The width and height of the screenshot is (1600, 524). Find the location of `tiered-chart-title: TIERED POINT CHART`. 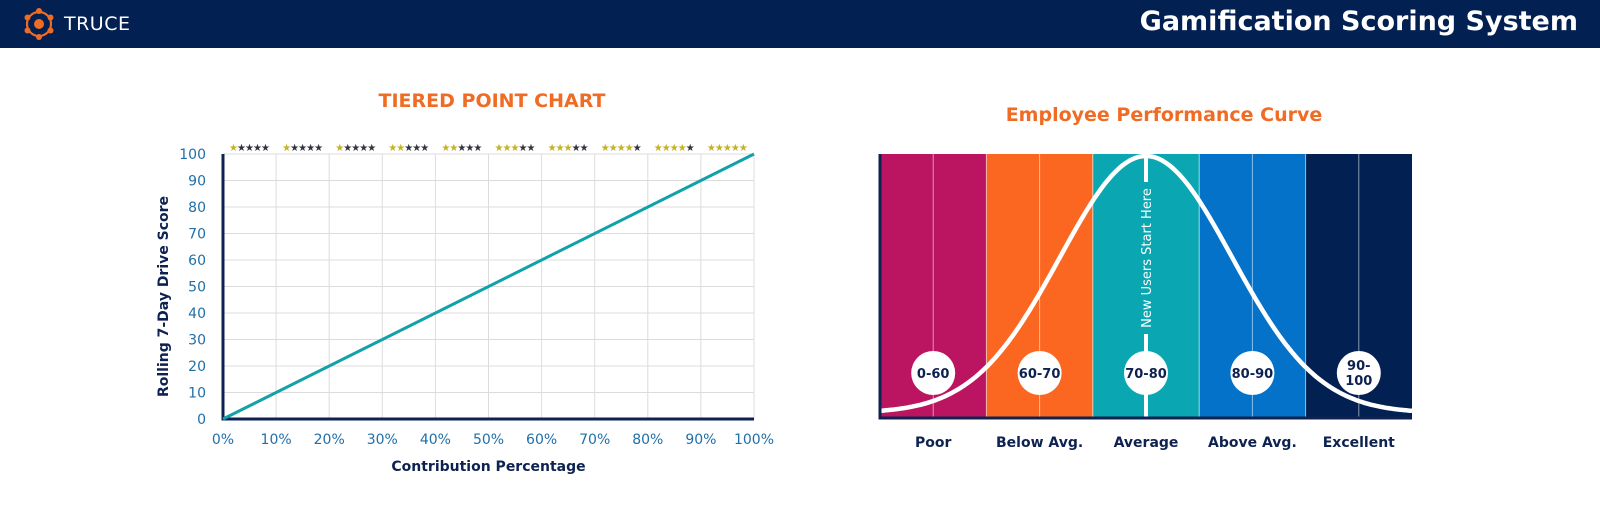

tiered-chart-title: TIERED POINT CHART is located at coordinates (492, 101).